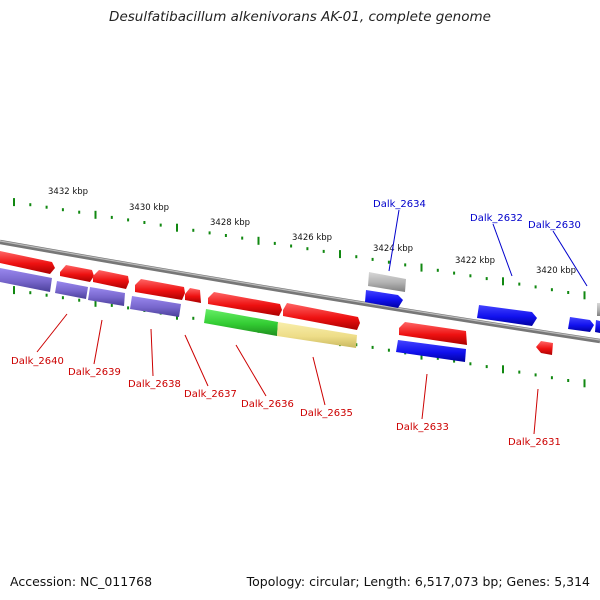 The image size is (600, 600). What do you see at coordinates (321, 316) in the screenshot?
I see `gene-dalk-2635-red` at bounding box center [321, 316].